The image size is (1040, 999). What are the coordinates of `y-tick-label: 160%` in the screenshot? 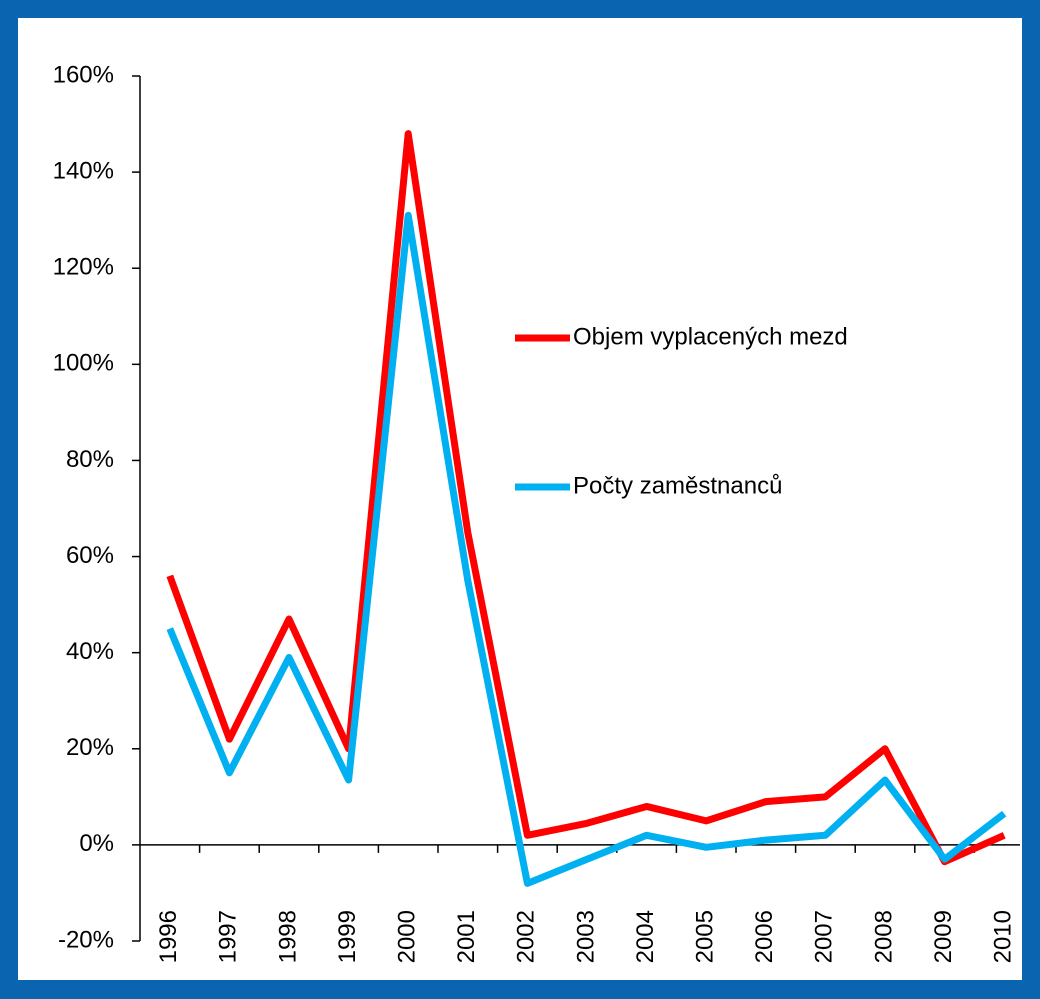 It's located at (83, 74).